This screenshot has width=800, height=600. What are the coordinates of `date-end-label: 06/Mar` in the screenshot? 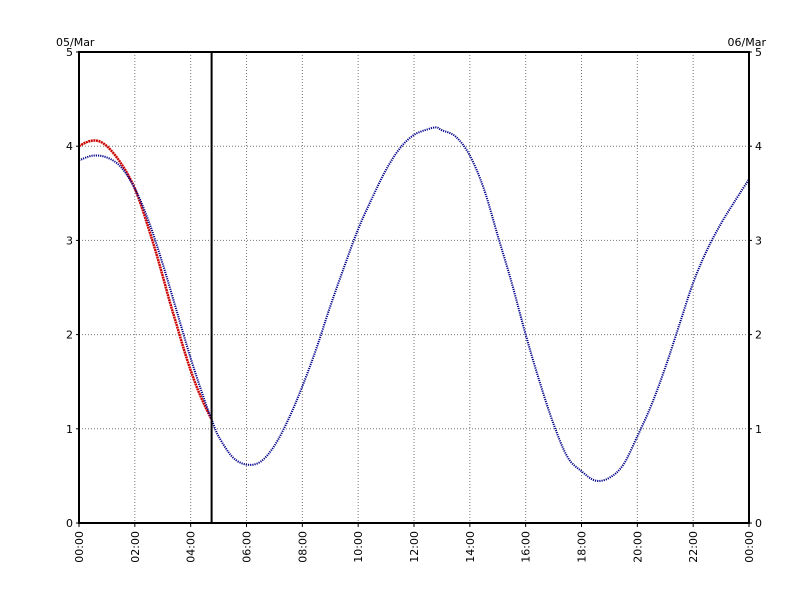 It's located at (747, 42).